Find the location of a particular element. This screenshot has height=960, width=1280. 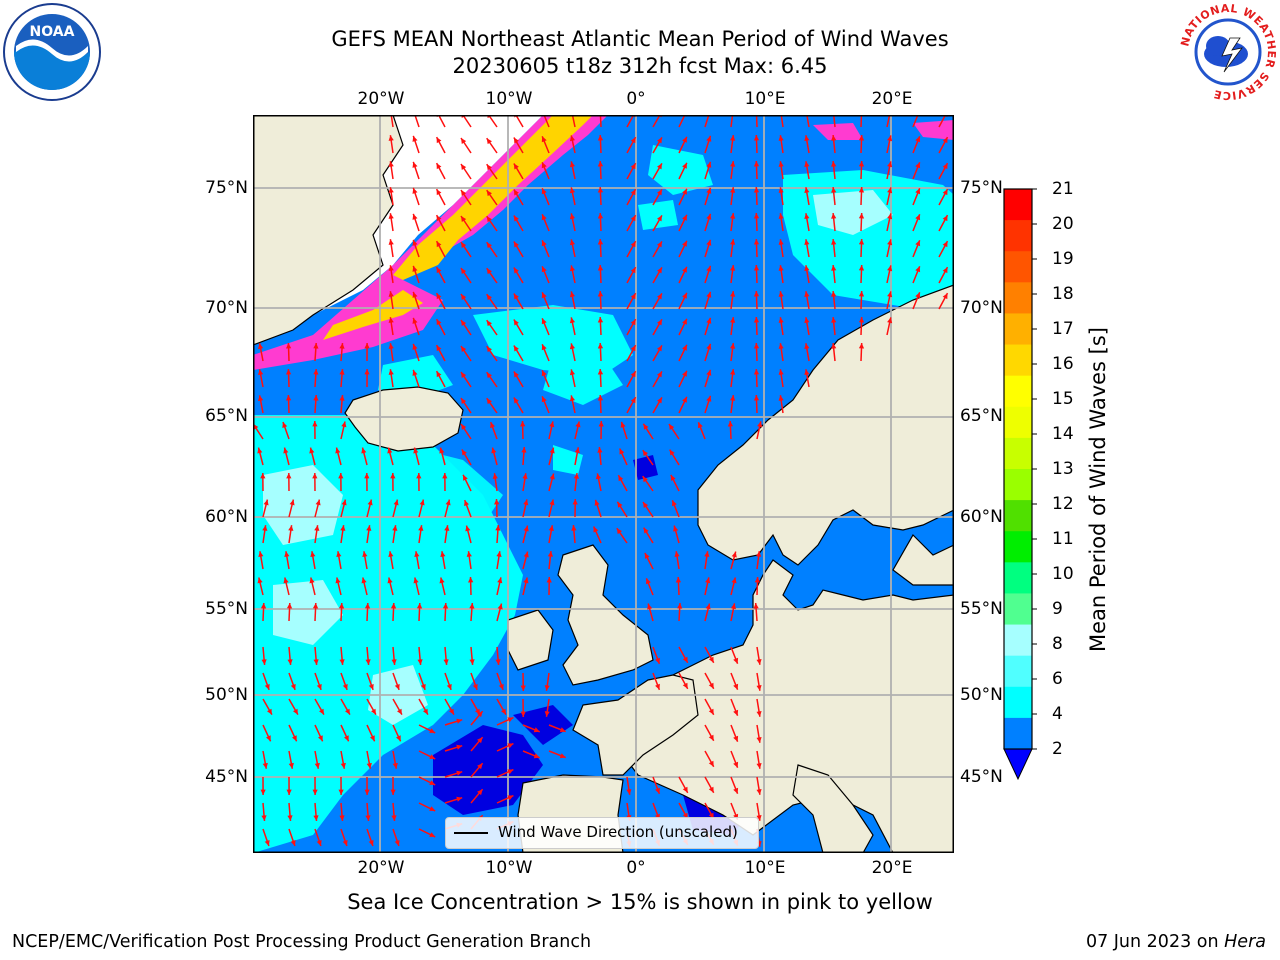

colorbar-tick-label: 8 is located at coordinates (1057, 644).